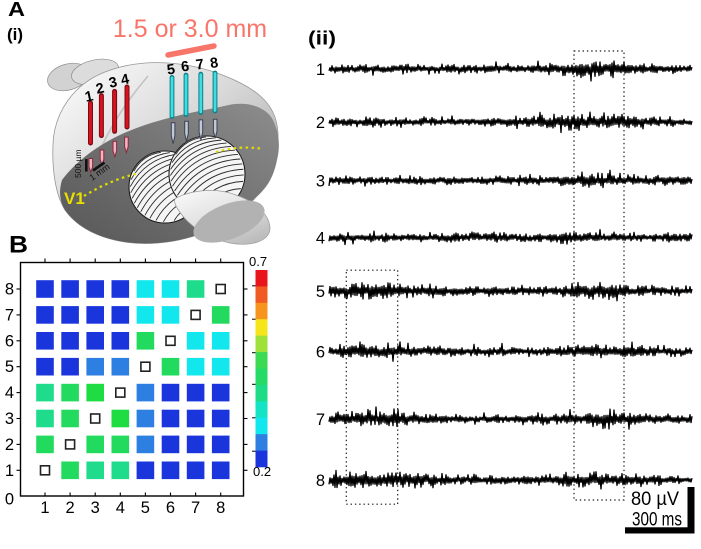 The height and width of the screenshot is (549, 701). What do you see at coordinates (9, 500) in the screenshot?
I see `svg-text: 0` at bounding box center [9, 500].